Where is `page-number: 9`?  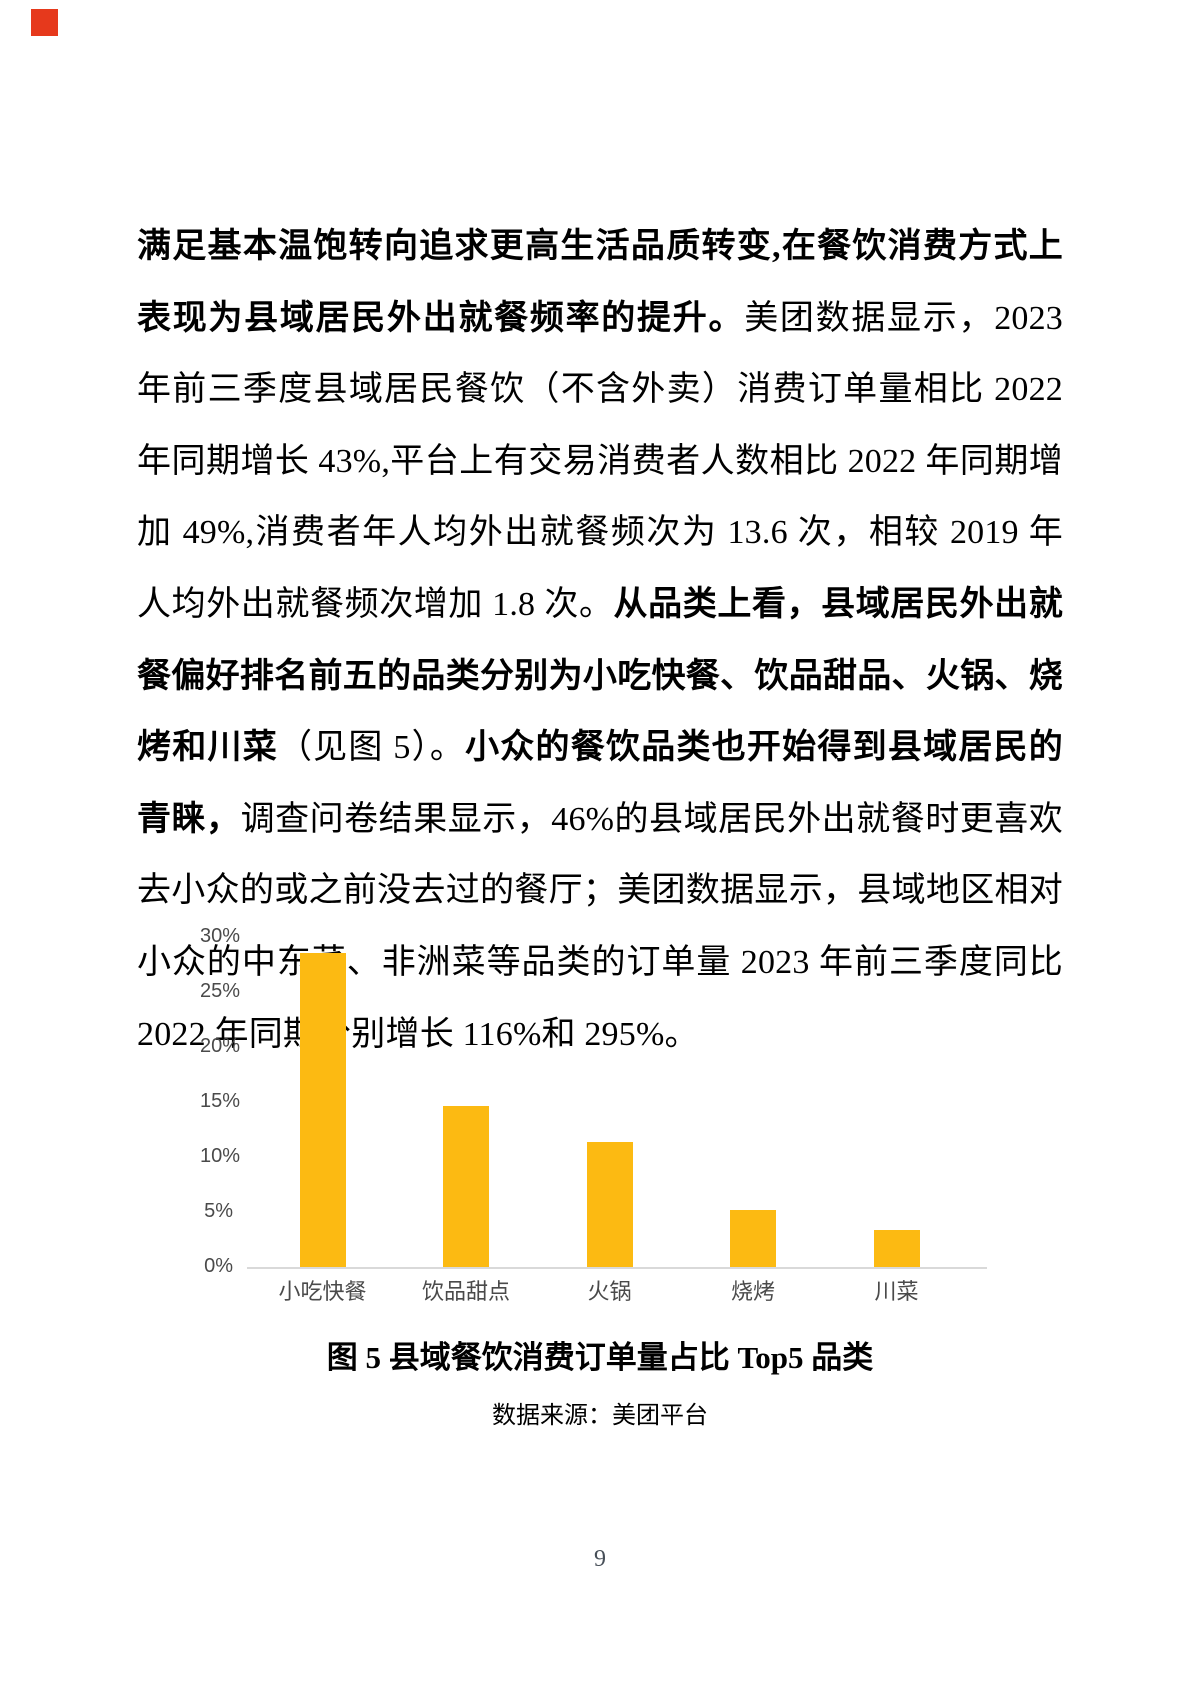 page-number: 9 is located at coordinates (600, 1559).